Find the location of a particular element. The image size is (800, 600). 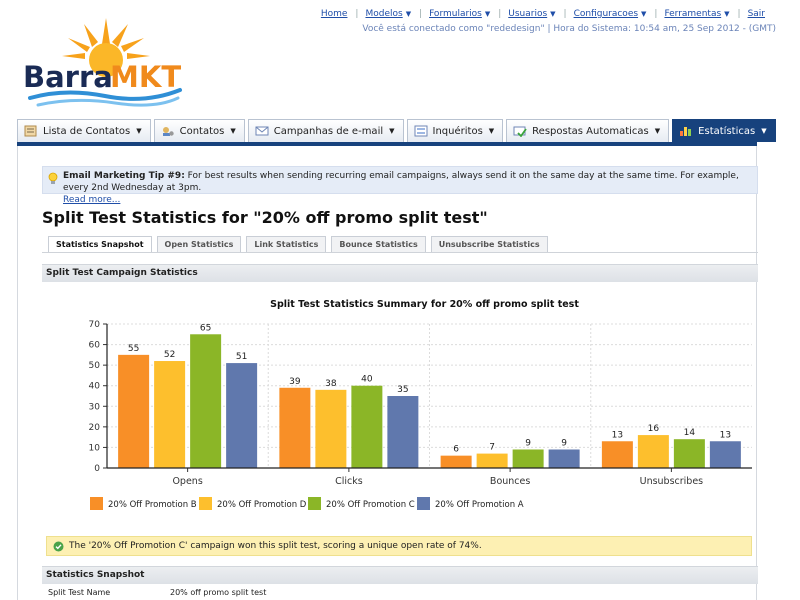

bar-value-label: 14 is located at coordinates (690, 433).